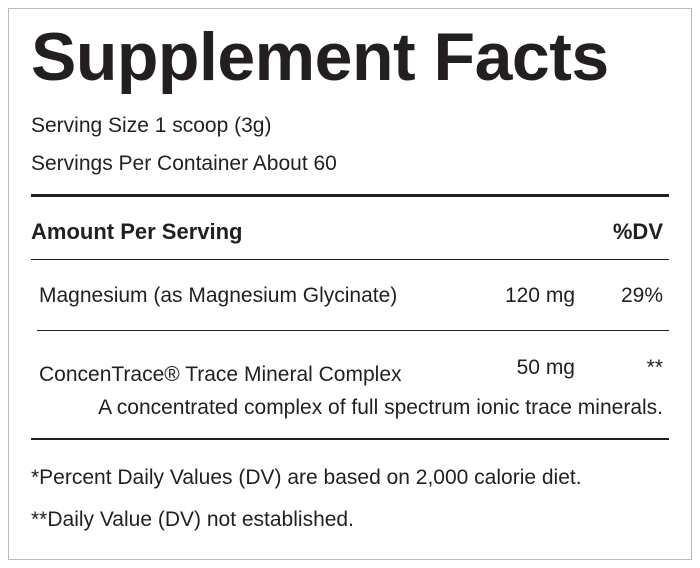 The image size is (700, 568). Describe the element at coordinates (641, 295) in the screenshot. I see `ingredient-dv: 29%` at that location.